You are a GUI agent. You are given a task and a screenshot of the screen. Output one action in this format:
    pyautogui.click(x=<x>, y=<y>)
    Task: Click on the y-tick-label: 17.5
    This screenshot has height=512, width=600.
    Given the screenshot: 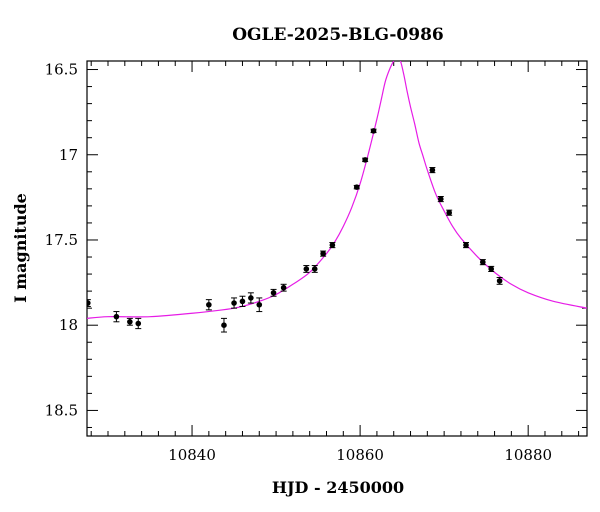 What is the action you would take?
    pyautogui.click(x=61, y=240)
    